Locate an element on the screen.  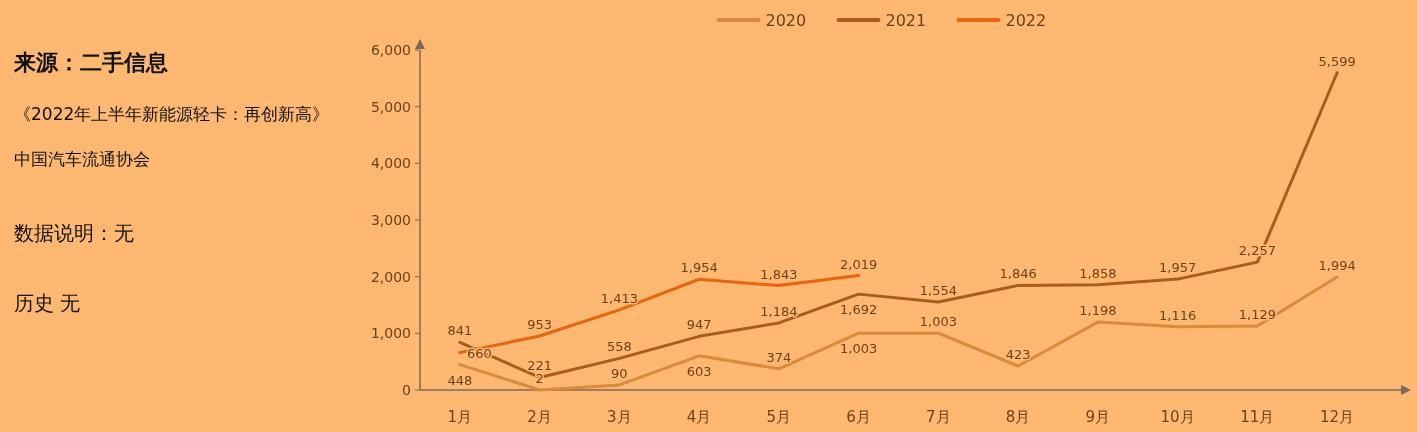
data-label: 1,129 is located at coordinates (1257, 315).